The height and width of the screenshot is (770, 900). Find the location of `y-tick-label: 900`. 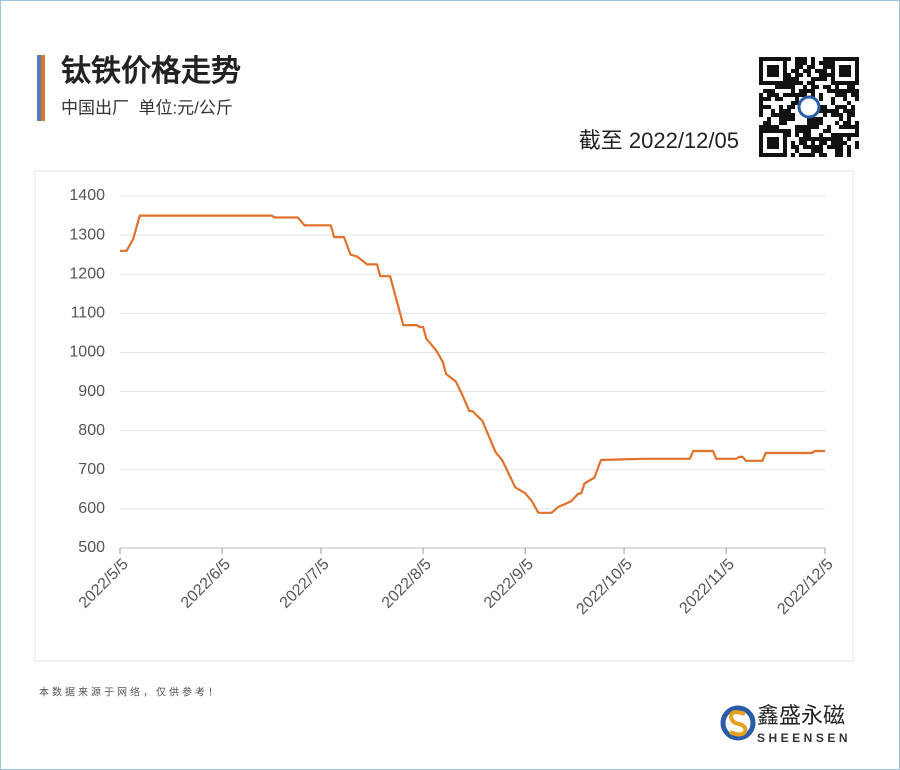

y-tick-label: 900 is located at coordinates (91, 391).